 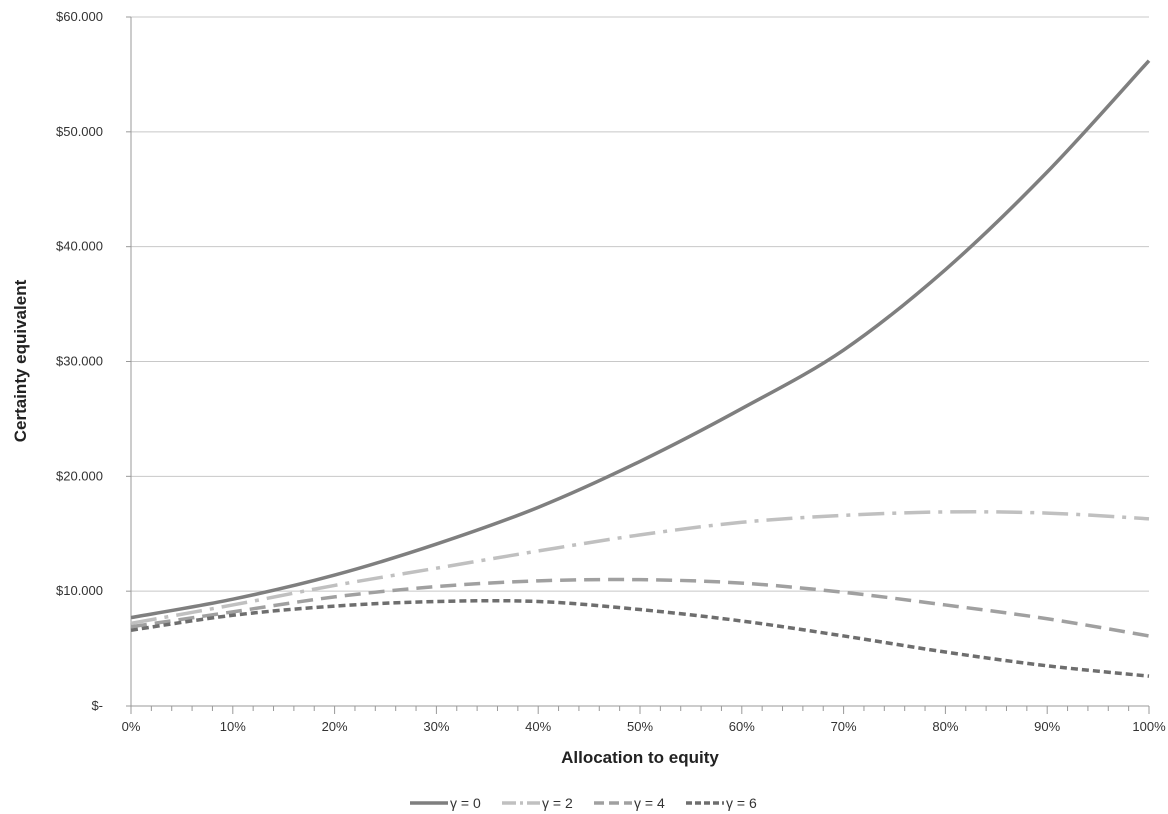 I want to click on y-tick-label: $40.000, so click(x=79, y=246).